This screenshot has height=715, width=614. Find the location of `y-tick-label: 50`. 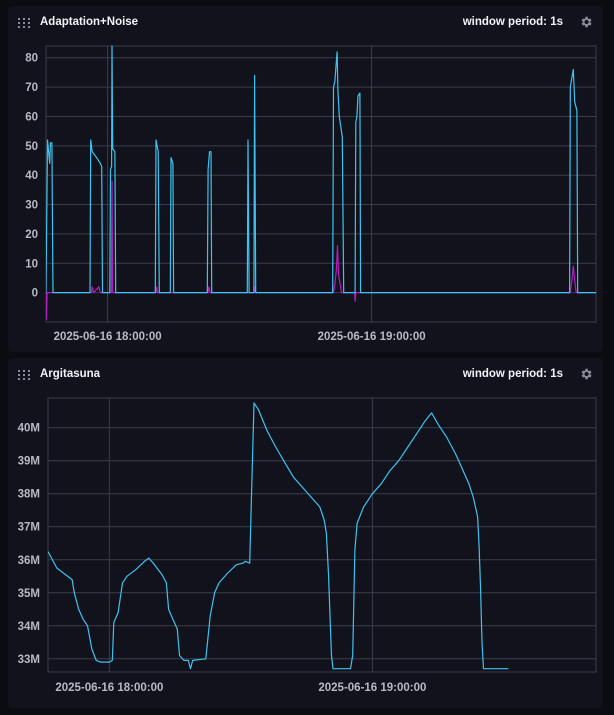

y-tick-label: 50 is located at coordinates (31, 147).